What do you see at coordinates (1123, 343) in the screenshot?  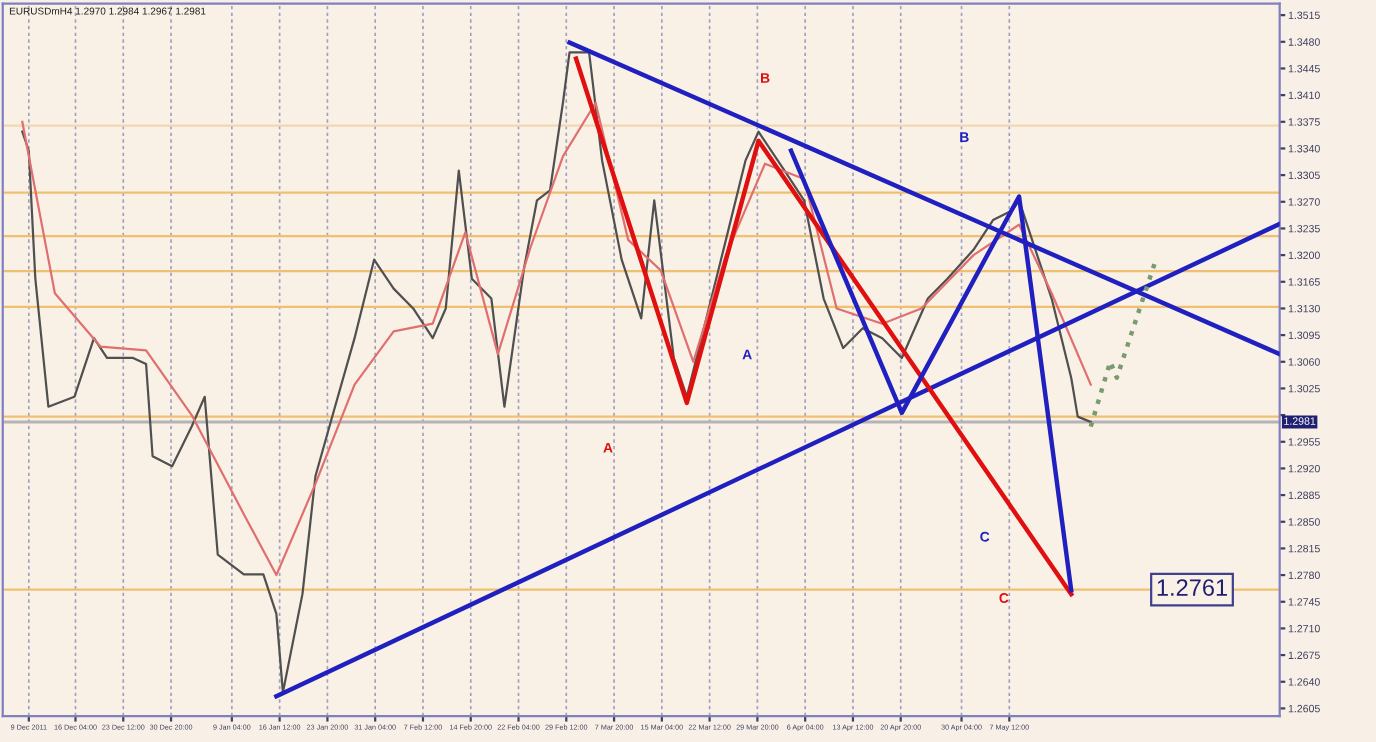 I see `line-series` at bounding box center [1123, 343].